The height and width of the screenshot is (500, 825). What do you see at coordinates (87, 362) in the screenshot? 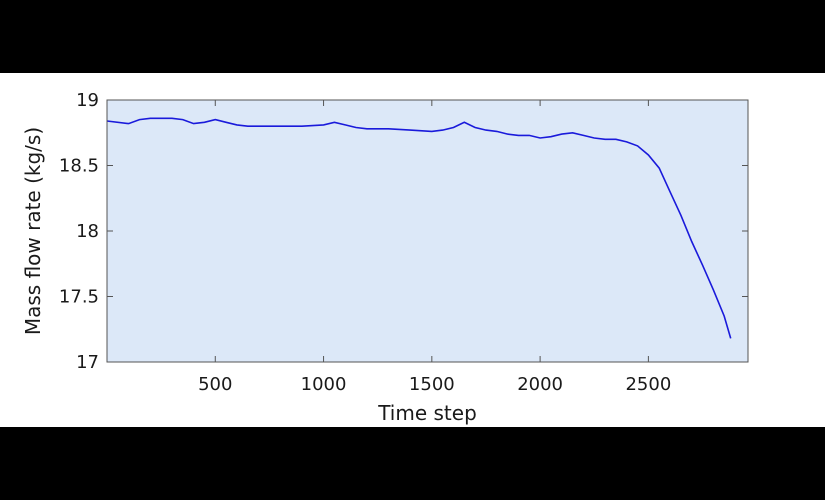
I see `y-tick-label: 17` at bounding box center [87, 362].